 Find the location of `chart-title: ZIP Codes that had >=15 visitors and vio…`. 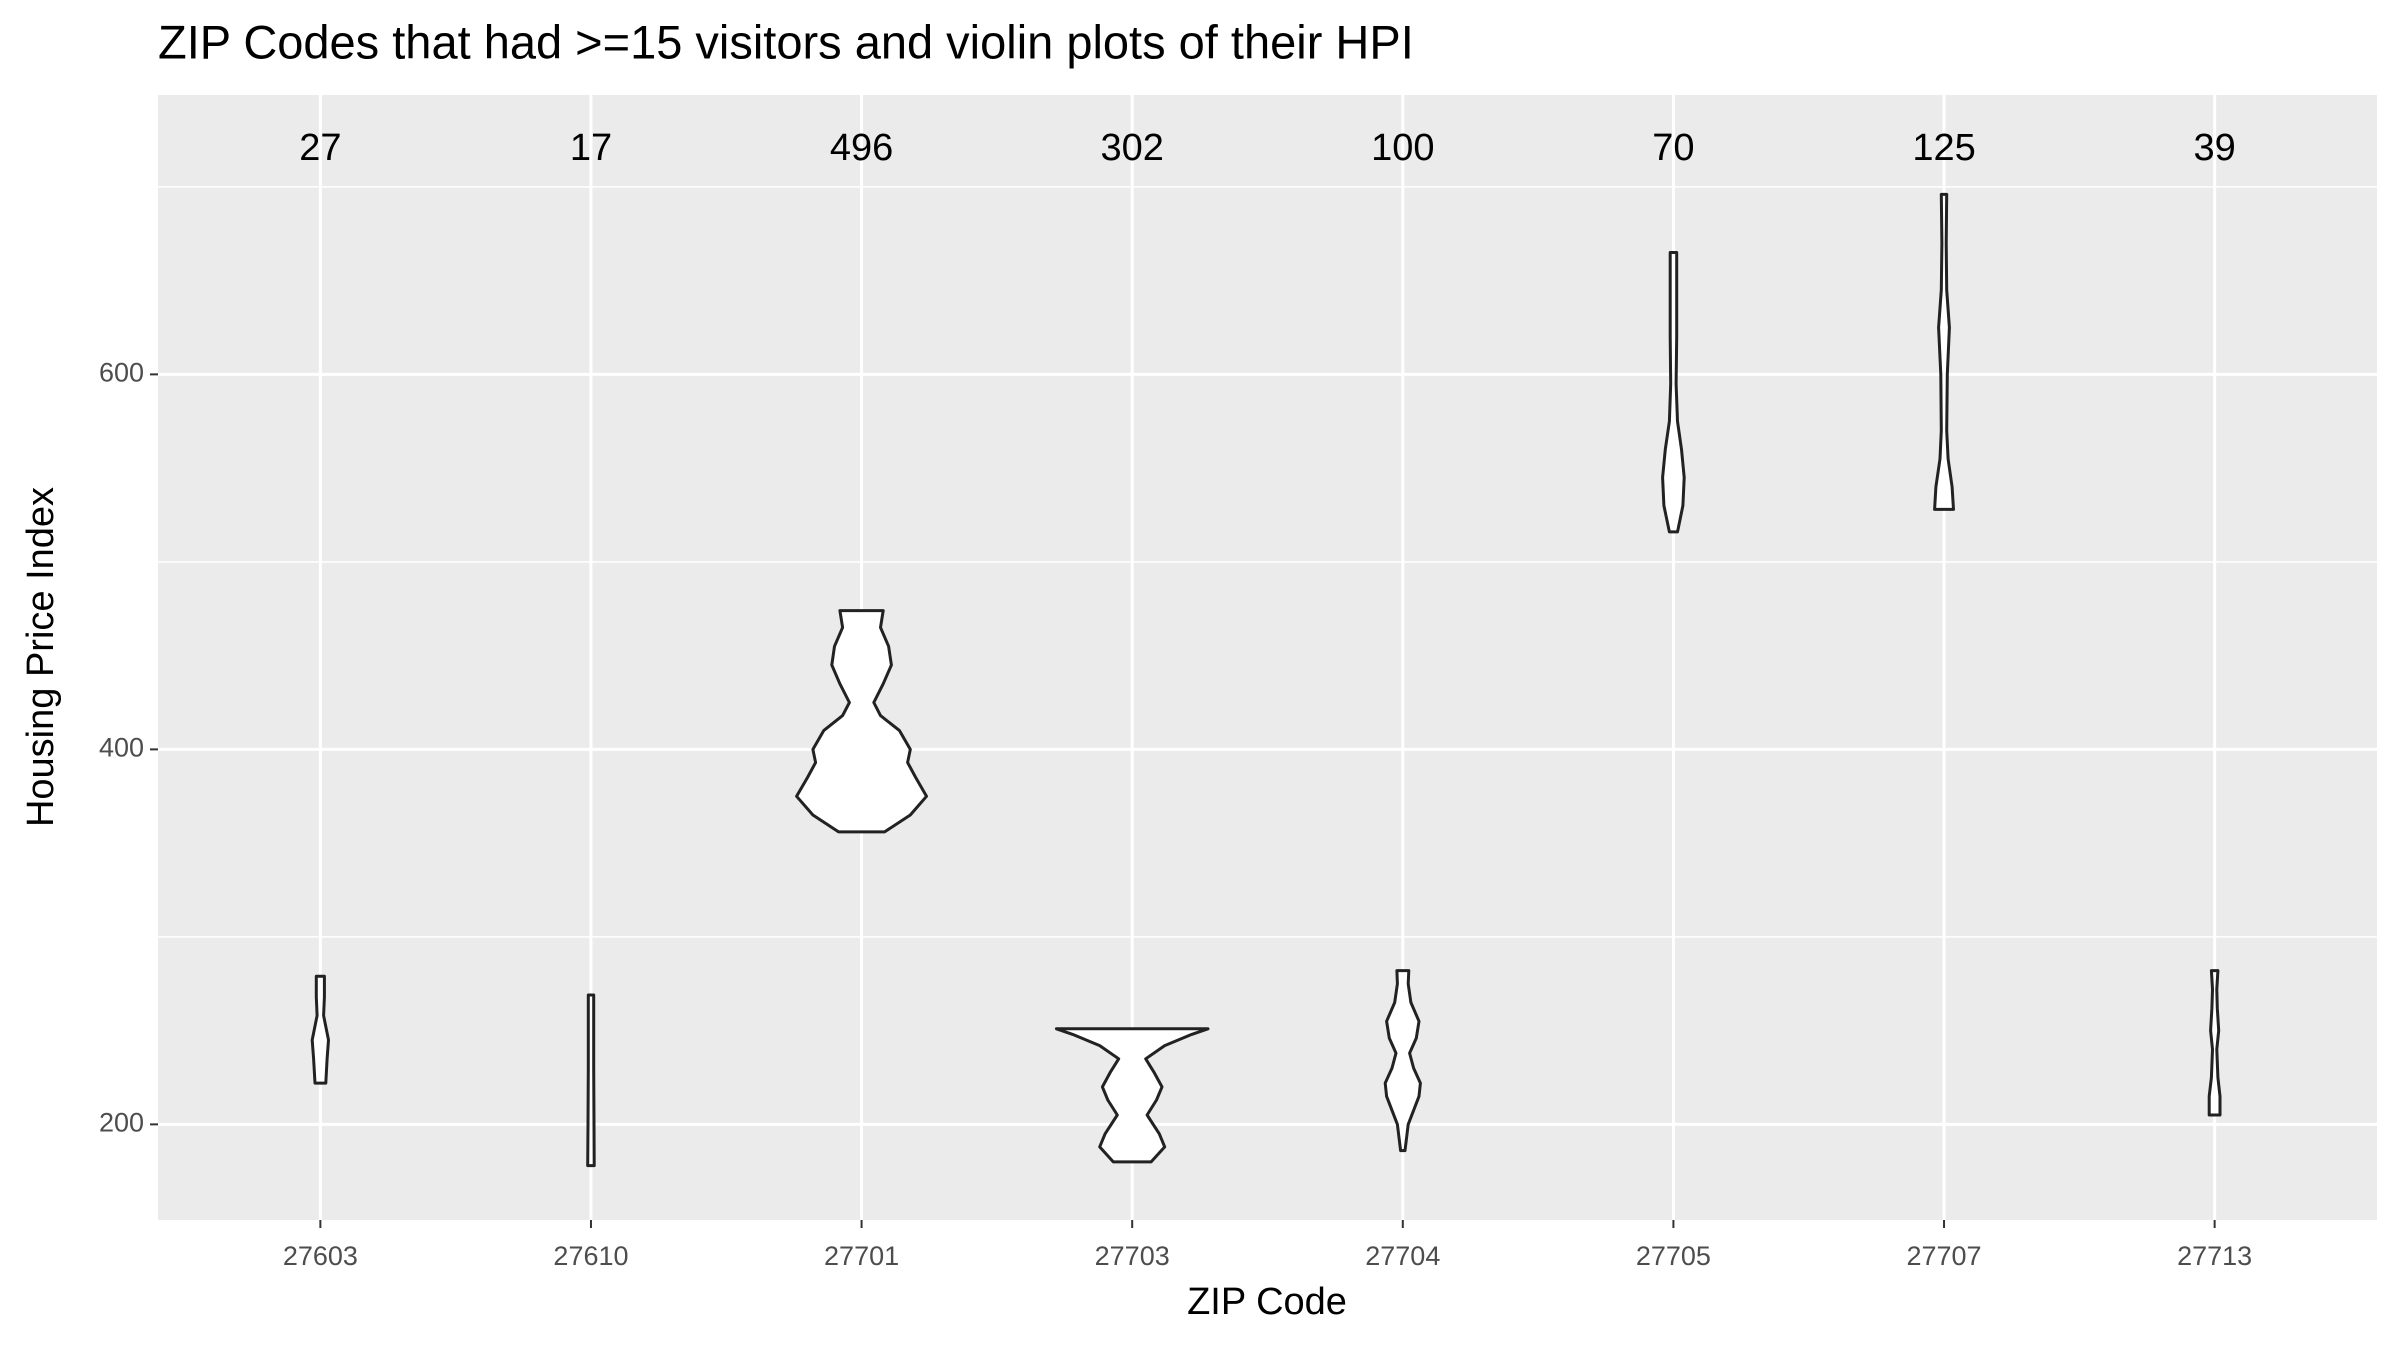

chart-title: ZIP Codes that had >=15 visitors and vio… is located at coordinates (786, 41).